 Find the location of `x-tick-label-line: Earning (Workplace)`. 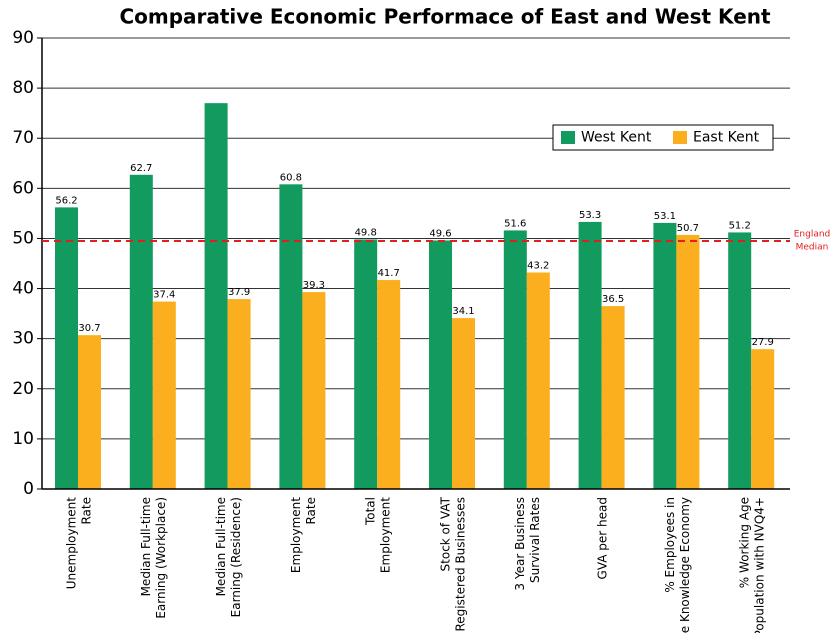

x-tick-label-line: Earning (Workplace) is located at coordinates (161, 558).